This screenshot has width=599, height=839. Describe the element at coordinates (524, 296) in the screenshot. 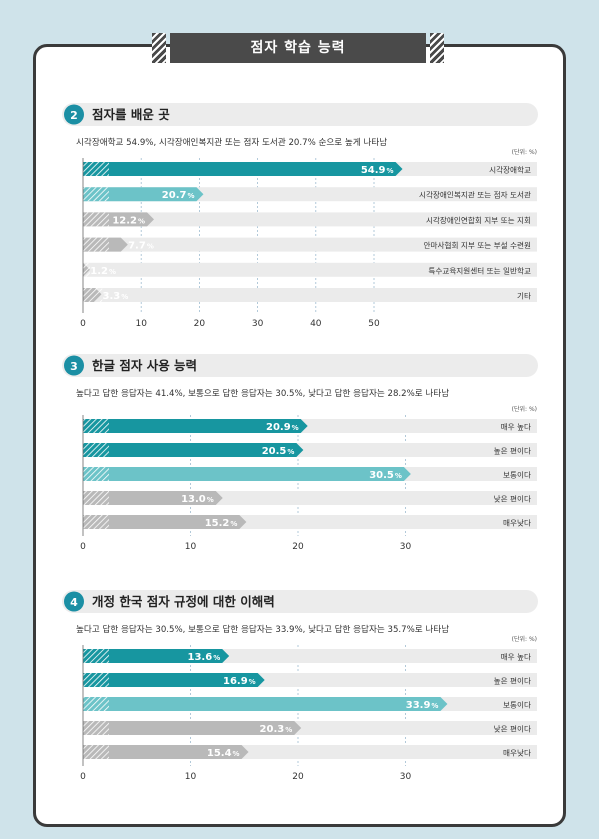

I see `category-label: 기타` at that location.